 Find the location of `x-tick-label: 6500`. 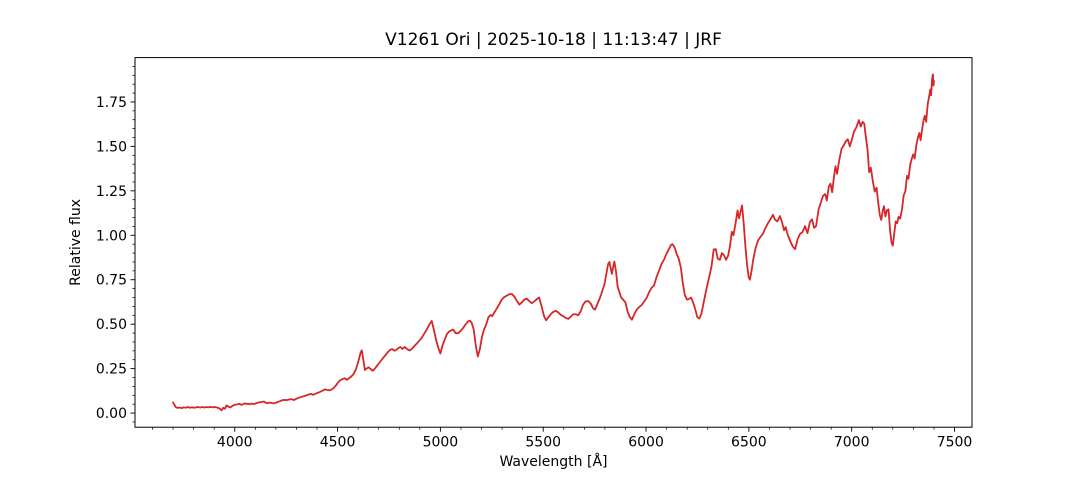

x-tick-label: 6500 is located at coordinates (749, 443).